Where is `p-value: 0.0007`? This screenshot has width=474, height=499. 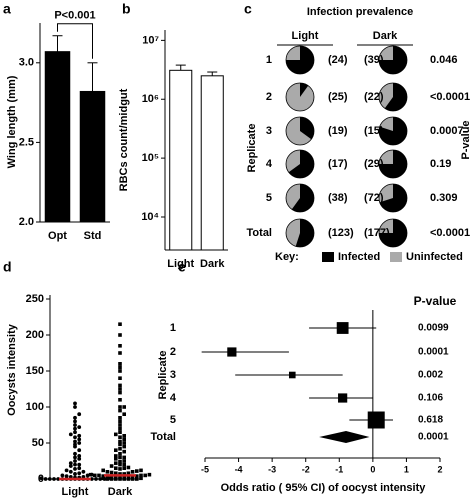 p-value: 0.0007 is located at coordinates (447, 131).